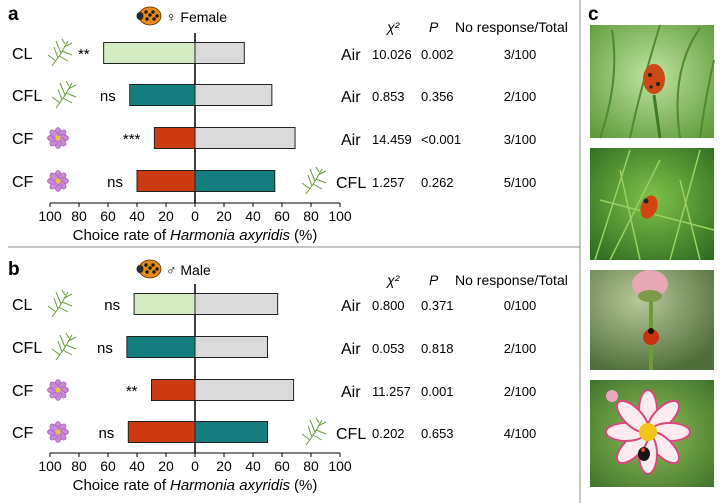 This screenshot has width=724, height=503. I want to click on p-value: 0.356, so click(437, 96).